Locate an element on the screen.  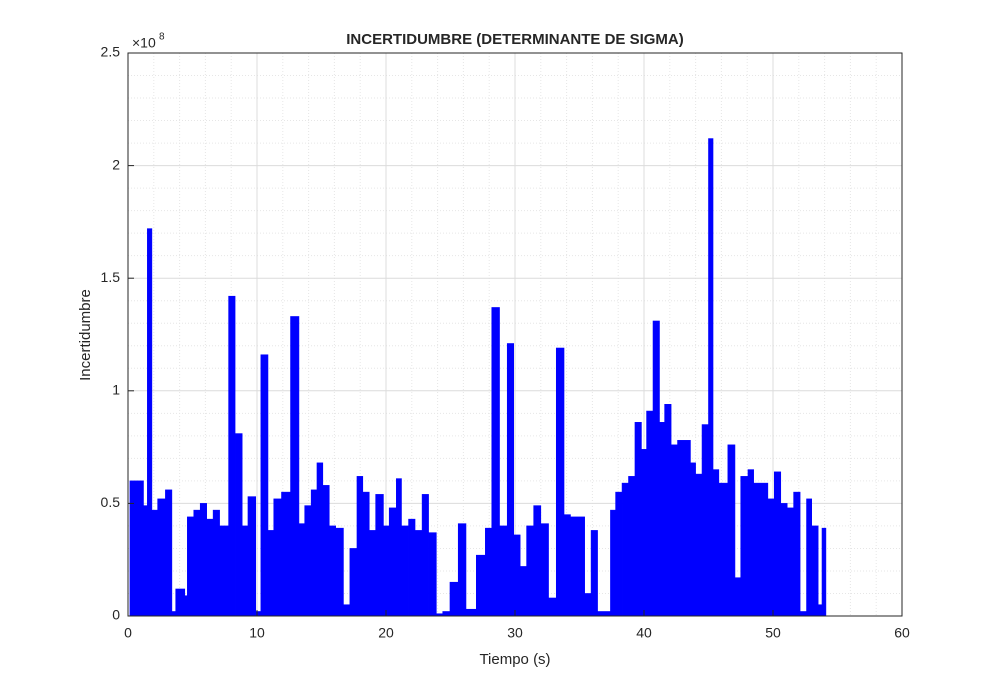
y-tick-label: 2.5 is located at coordinates (111, 52).